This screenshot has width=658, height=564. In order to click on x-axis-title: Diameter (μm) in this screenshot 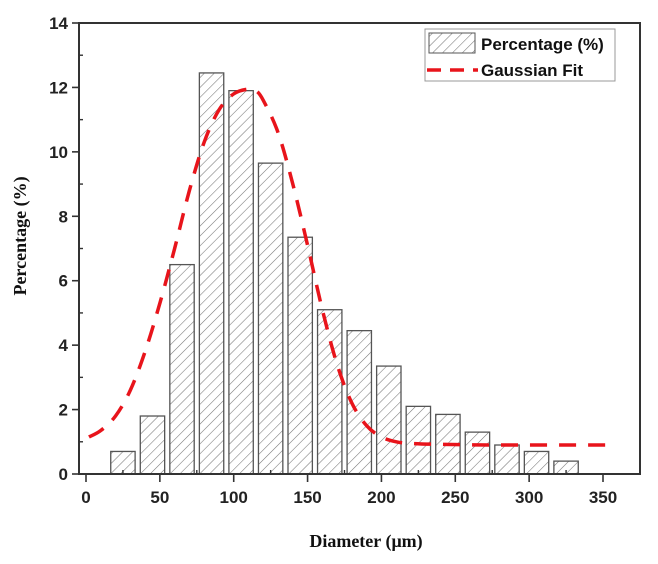, I will do `click(365, 541)`.